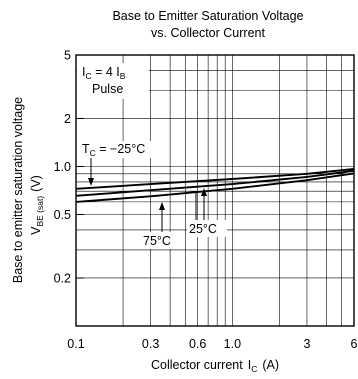  I want to click on y-axis-unit: (V), so click(36, 183).